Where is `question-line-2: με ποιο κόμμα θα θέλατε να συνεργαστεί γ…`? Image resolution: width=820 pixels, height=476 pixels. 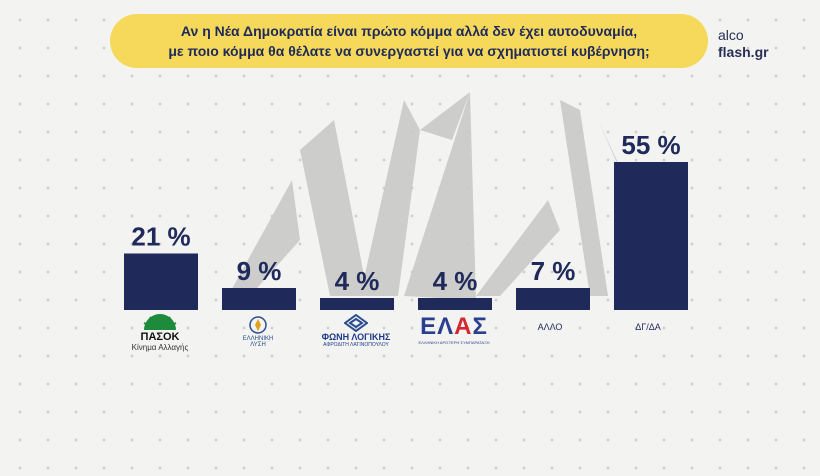 question-line-2: με ποιο κόμμα θα θέλατε να συνεργαστεί γ… is located at coordinates (409, 51).